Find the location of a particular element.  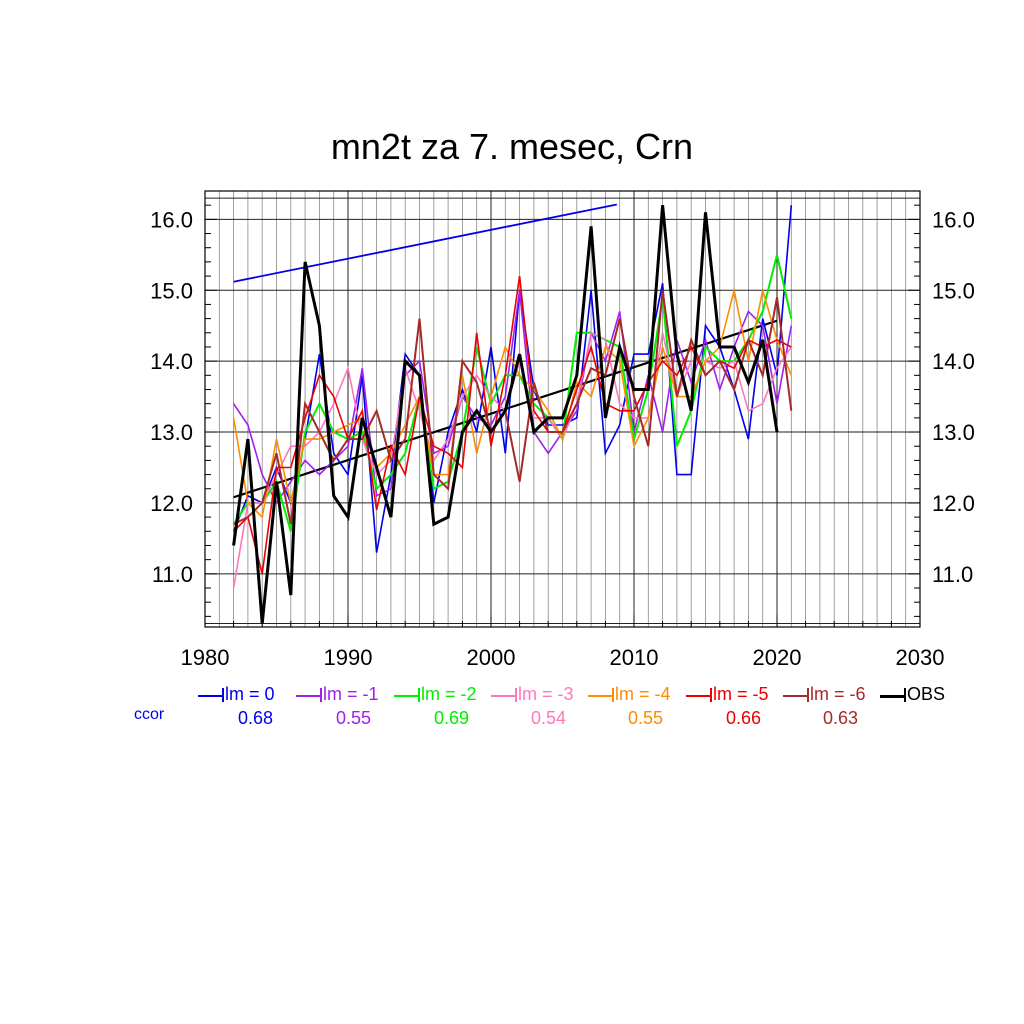

y-tick-label-left: 13.0 is located at coordinates (171, 432).